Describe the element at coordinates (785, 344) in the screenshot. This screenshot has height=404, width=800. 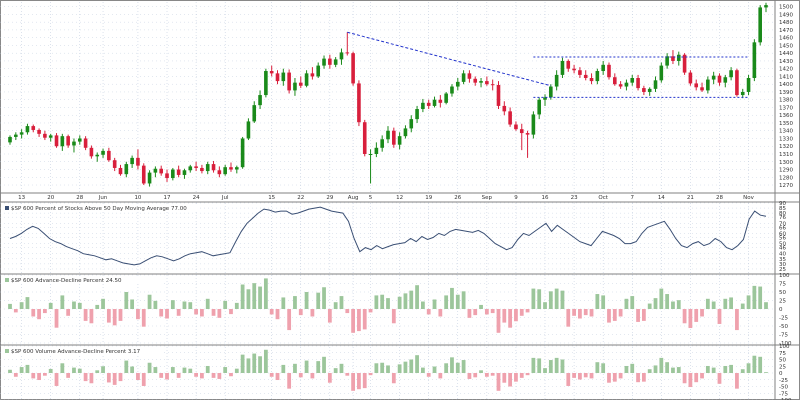
I see `adv-decline-y-tick-label: -100` at that location.